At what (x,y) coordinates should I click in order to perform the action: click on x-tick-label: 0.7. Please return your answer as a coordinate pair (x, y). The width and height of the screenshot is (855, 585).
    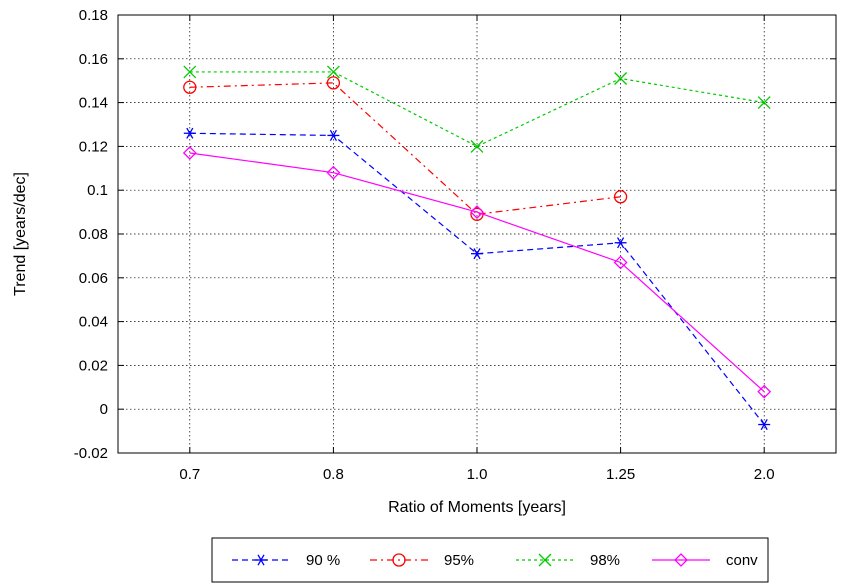
    Looking at the image, I should click on (189, 474).